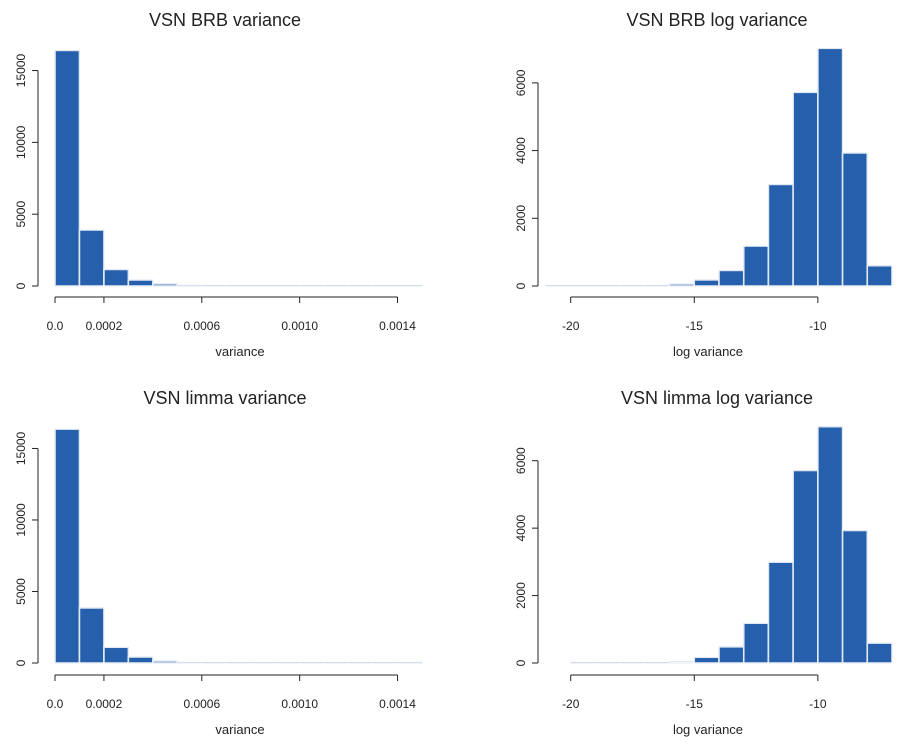  I want to click on chart-title: VSN limma log variance, so click(717, 398).